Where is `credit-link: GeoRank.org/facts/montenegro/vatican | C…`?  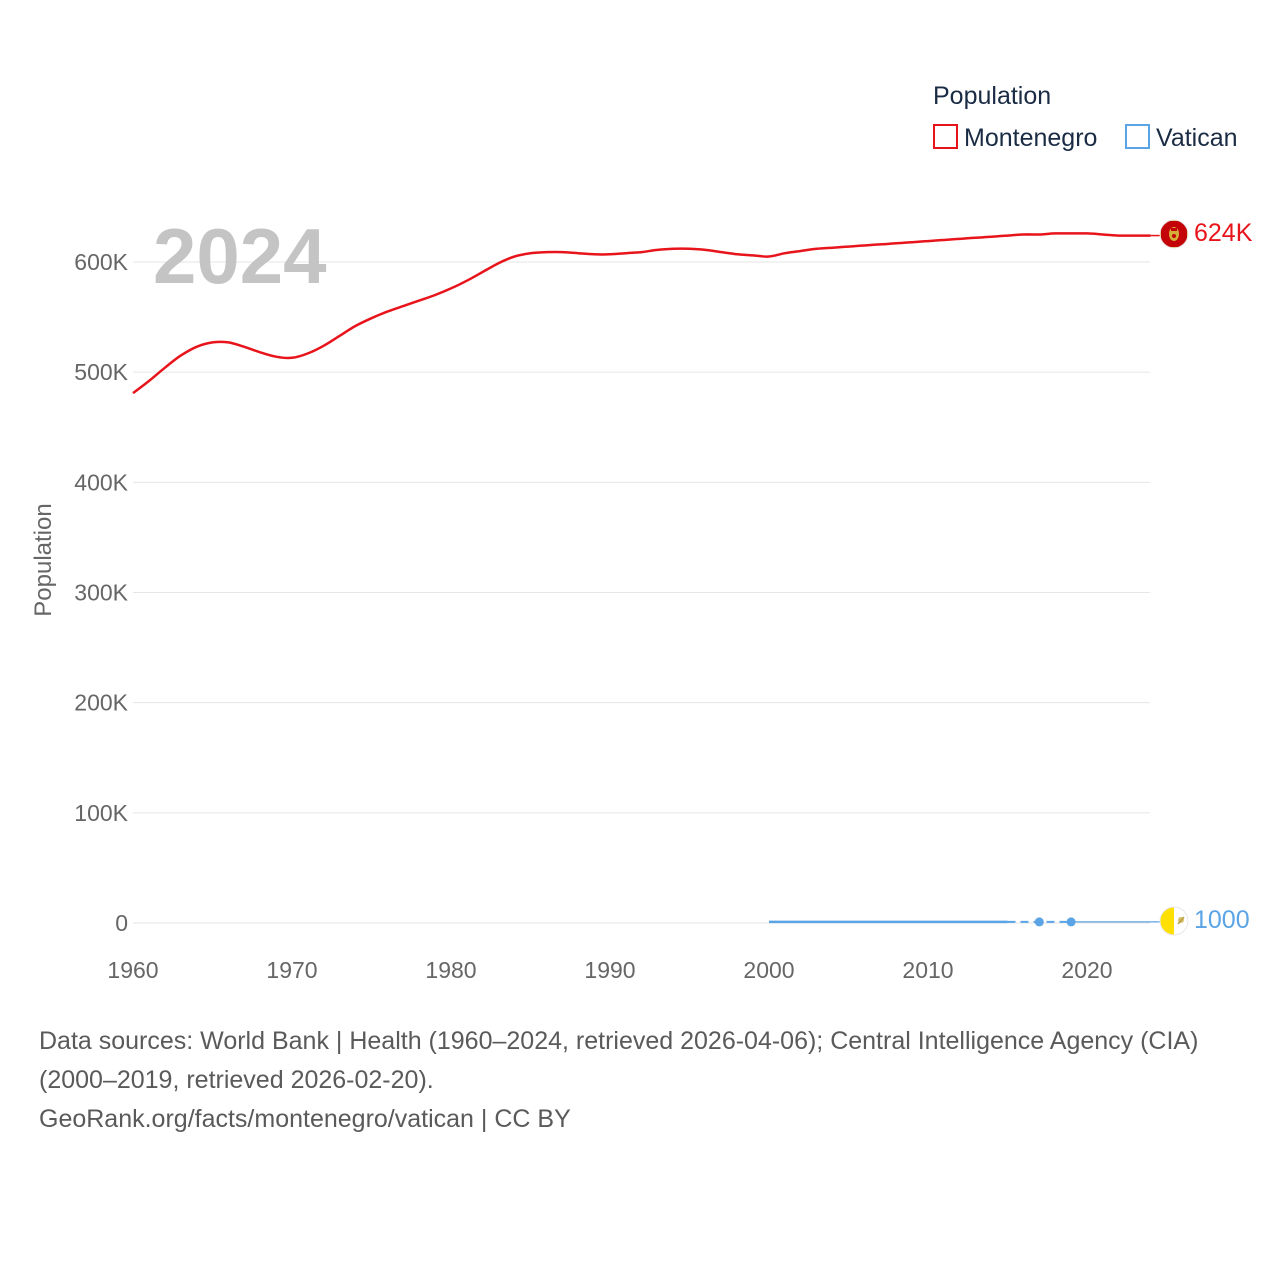
credit-link: GeoRank.org/facts/montenegro/vatican | C… is located at coordinates (305, 1119).